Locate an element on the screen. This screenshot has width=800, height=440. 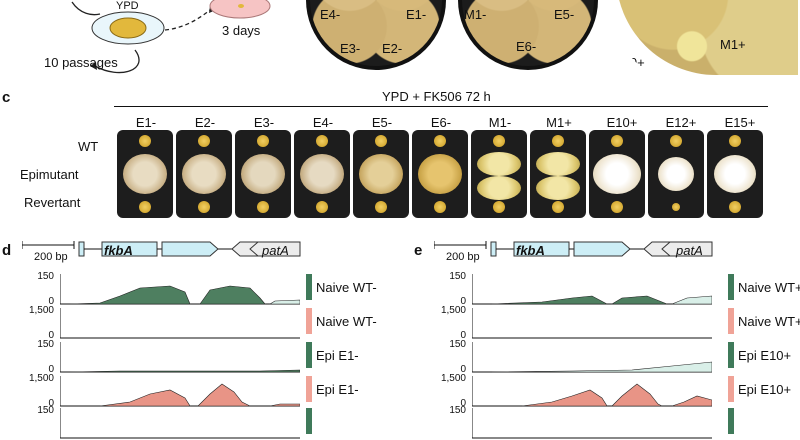
plate-label: E4- is located at coordinates (330, 14).